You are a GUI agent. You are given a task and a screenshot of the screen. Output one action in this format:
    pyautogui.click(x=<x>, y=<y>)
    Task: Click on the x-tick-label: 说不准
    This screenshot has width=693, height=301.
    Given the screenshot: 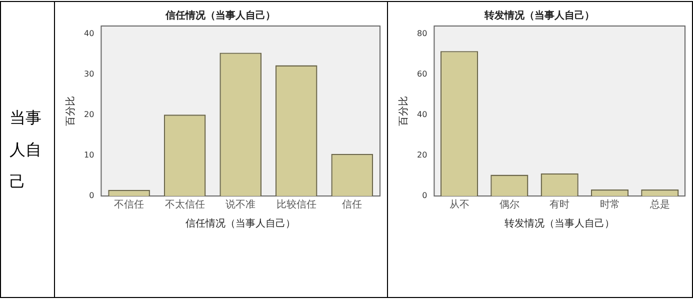 What is the action you would take?
    pyautogui.click(x=240, y=204)
    